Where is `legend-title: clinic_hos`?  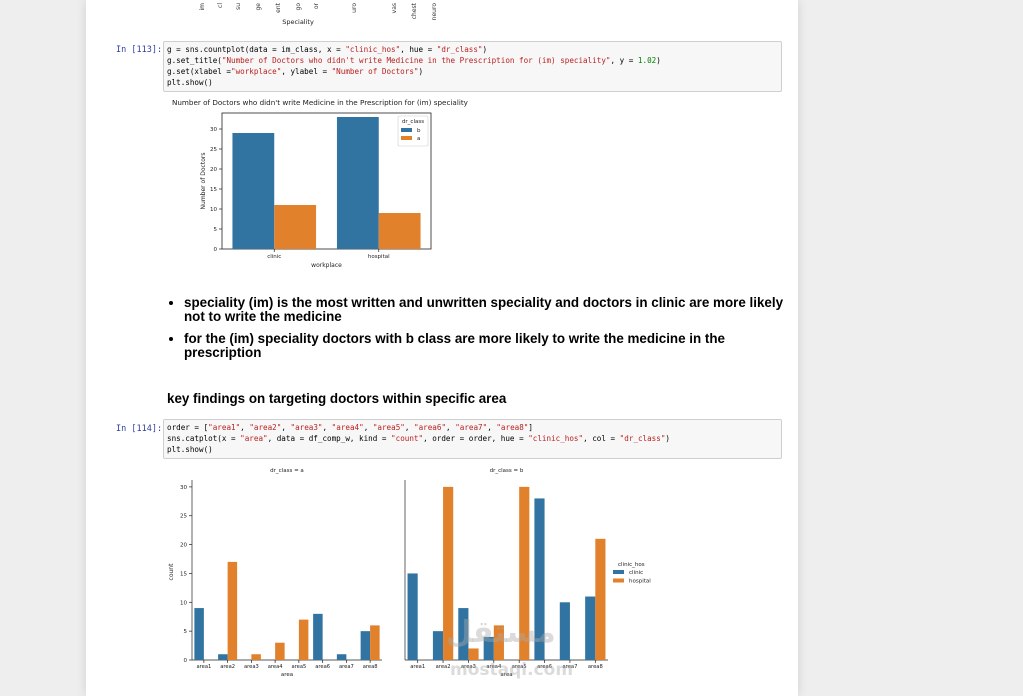
legend-title: clinic_hos is located at coordinates (631, 565).